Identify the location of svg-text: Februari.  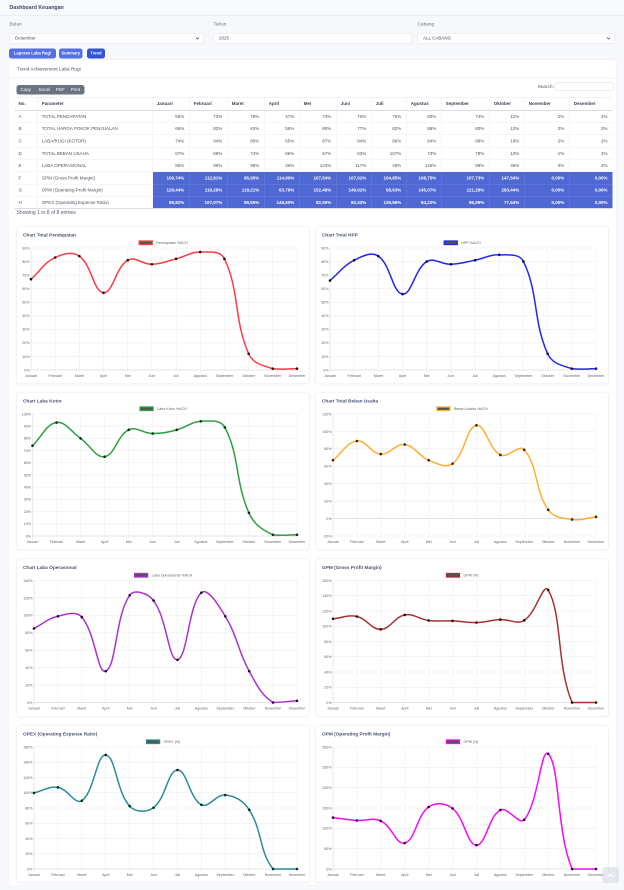
(55, 376).